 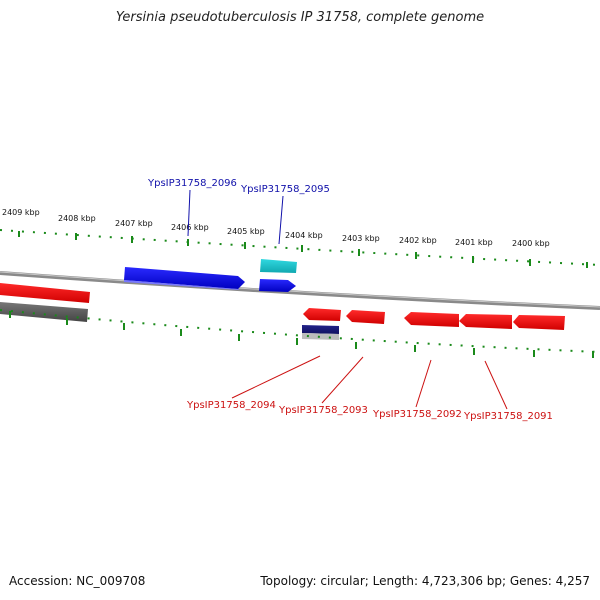 What do you see at coordinates (361, 238) in the screenshot?
I see `scale-label: 2403 kbp` at bounding box center [361, 238].